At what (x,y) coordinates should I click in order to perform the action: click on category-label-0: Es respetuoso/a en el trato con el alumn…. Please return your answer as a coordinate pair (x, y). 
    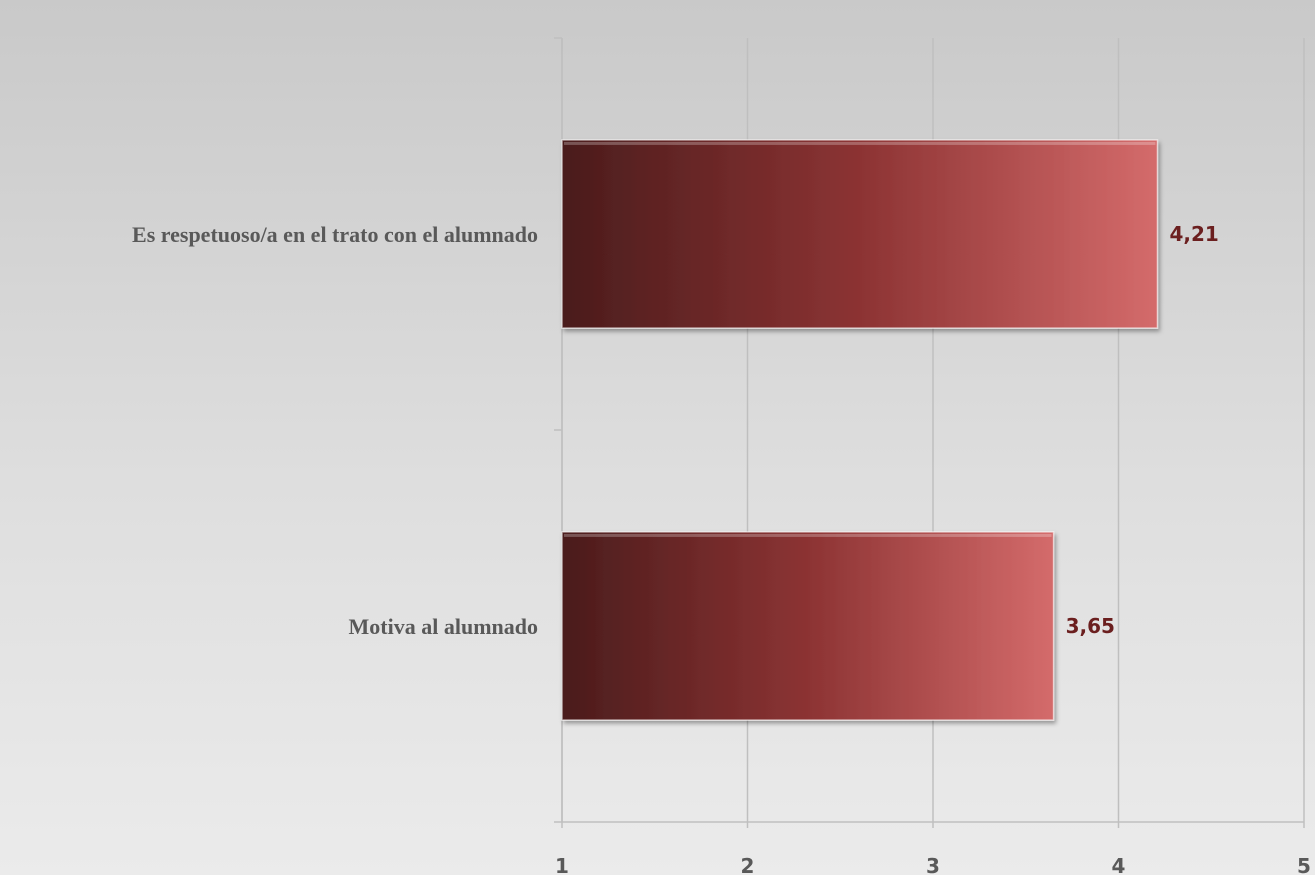
    Looking at the image, I should click on (335, 234).